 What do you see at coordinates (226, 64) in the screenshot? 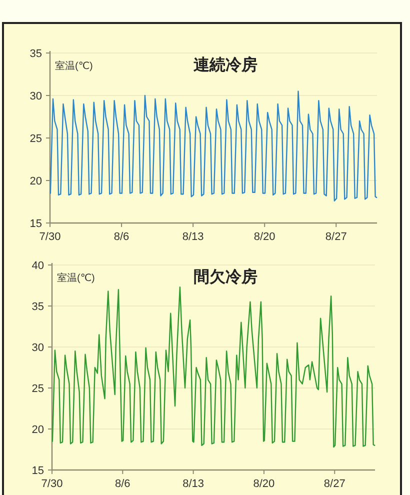
I see `chart-title: 連続冷房` at bounding box center [226, 64].